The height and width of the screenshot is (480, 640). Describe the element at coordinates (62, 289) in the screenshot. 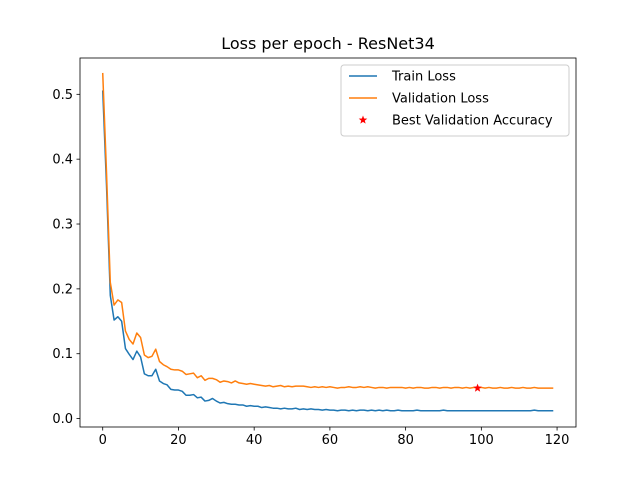

I see `y-tick-label: 0.2` at that location.